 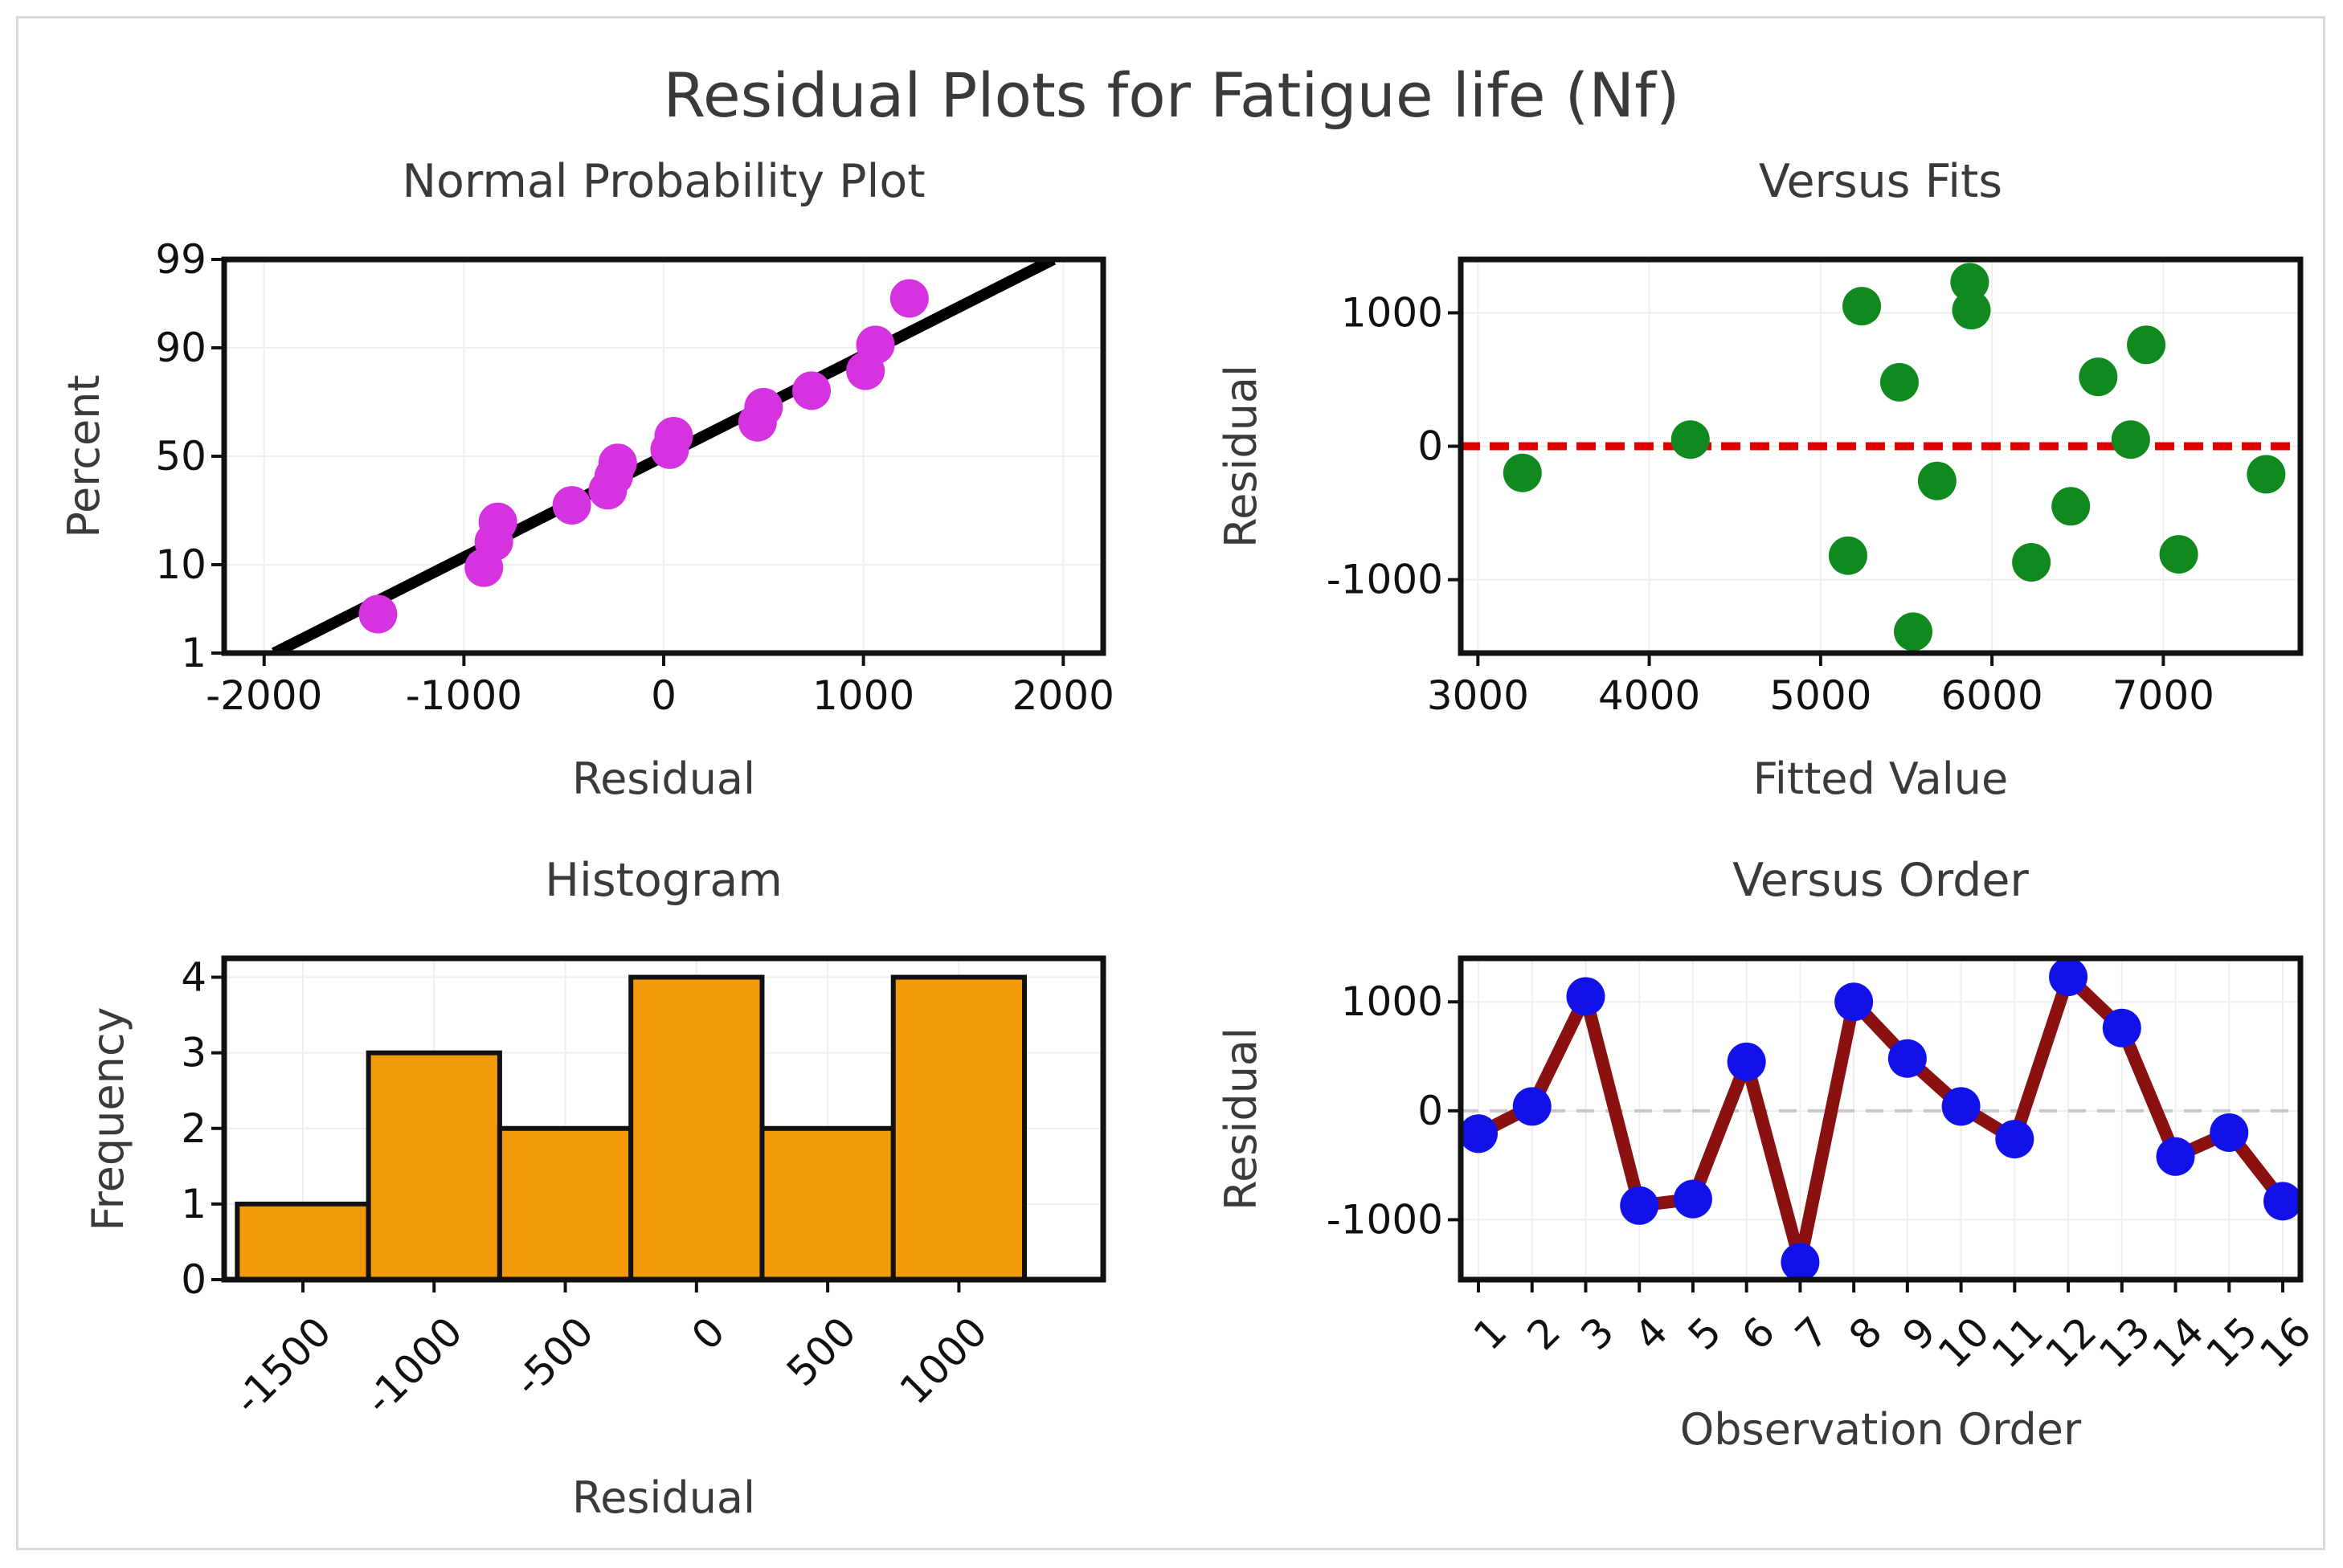 I want to click on x-tick-label: 8, so click(x=1865, y=1333).